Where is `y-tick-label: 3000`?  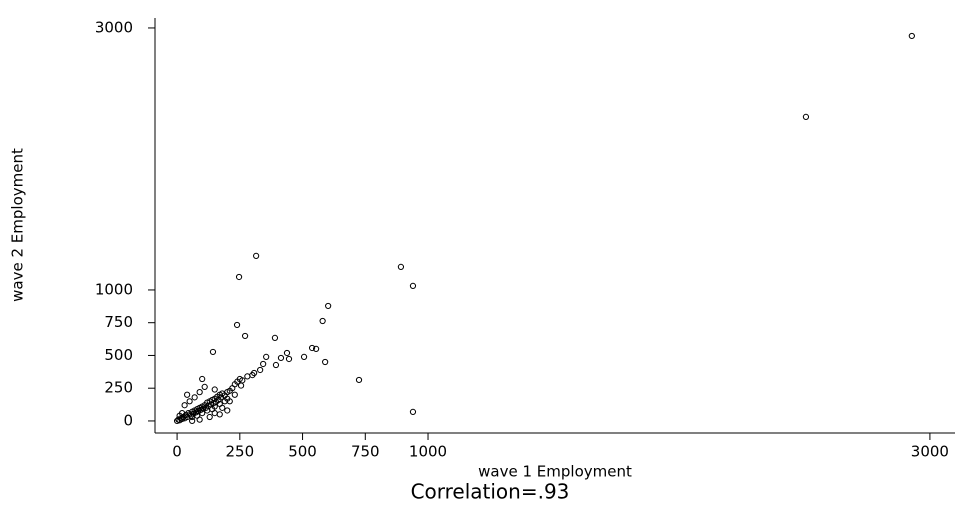
y-tick-label: 3000 is located at coordinates (114, 27).